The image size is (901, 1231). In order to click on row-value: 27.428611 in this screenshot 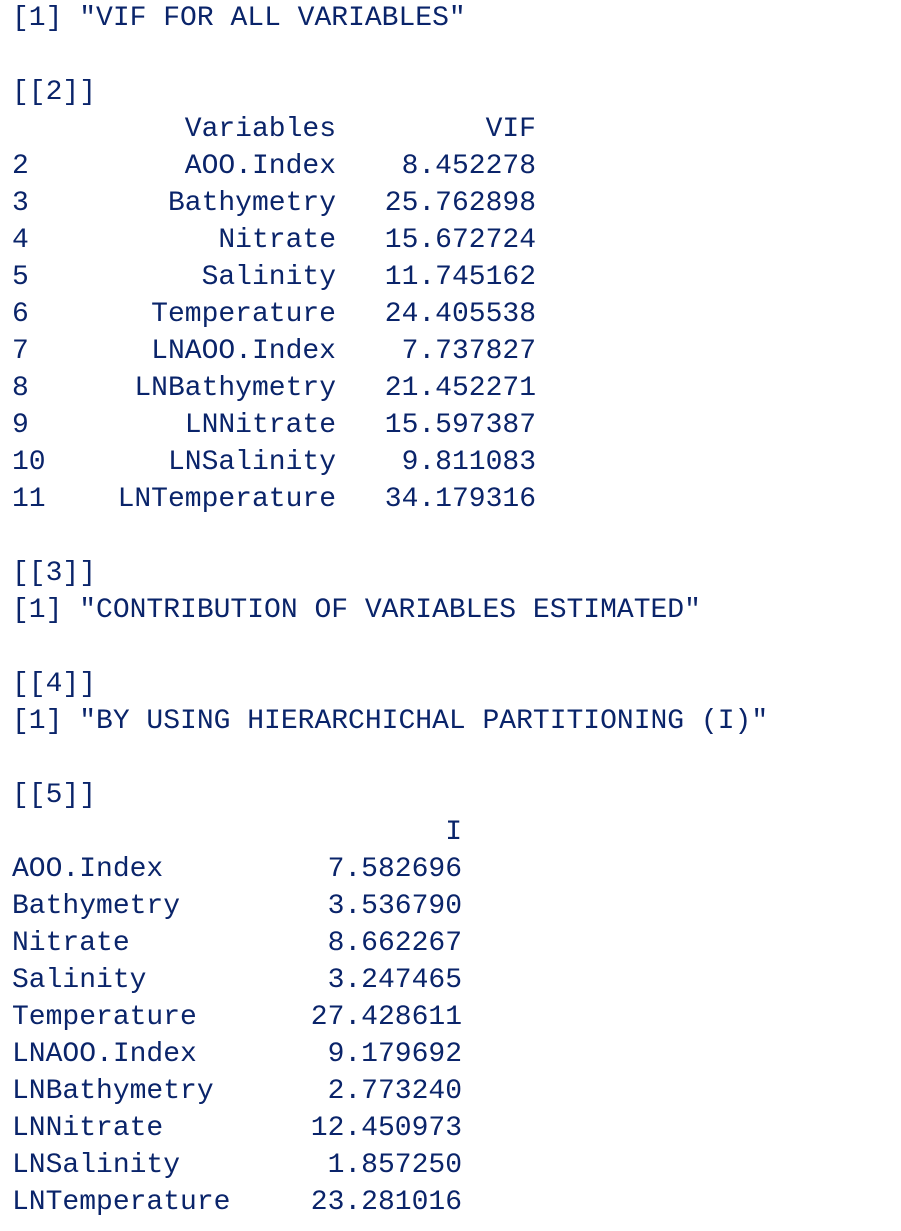, I will do `click(386, 1017)`.